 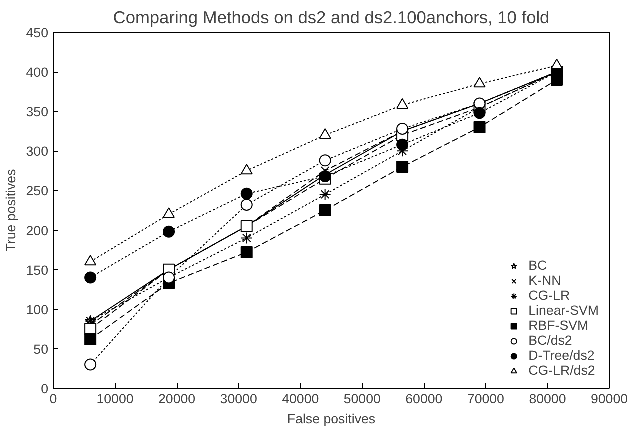 What do you see at coordinates (549, 295) in the screenshot?
I see `legend-label: CG-LR` at bounding box center [549, 295].